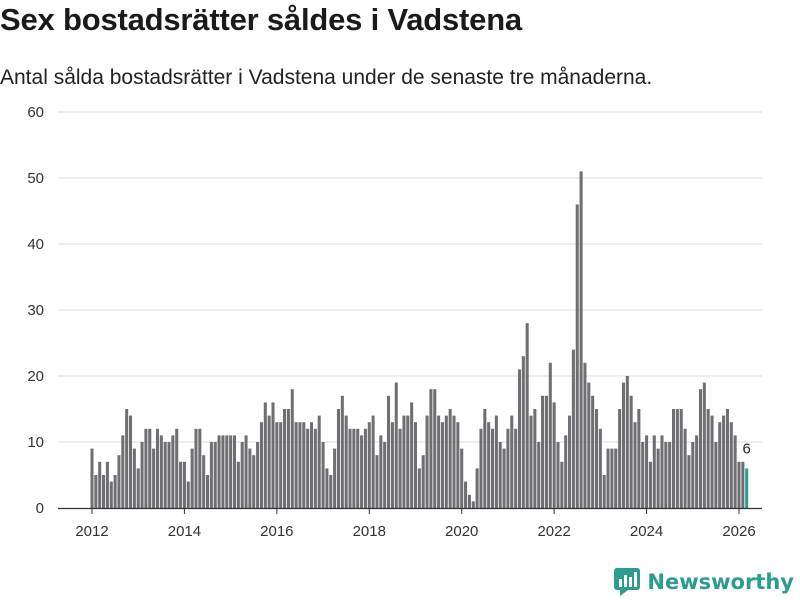  Describe the element at coordinates (646, 531) in the screenshot. I see `x-tick-label: 2024` at that location.